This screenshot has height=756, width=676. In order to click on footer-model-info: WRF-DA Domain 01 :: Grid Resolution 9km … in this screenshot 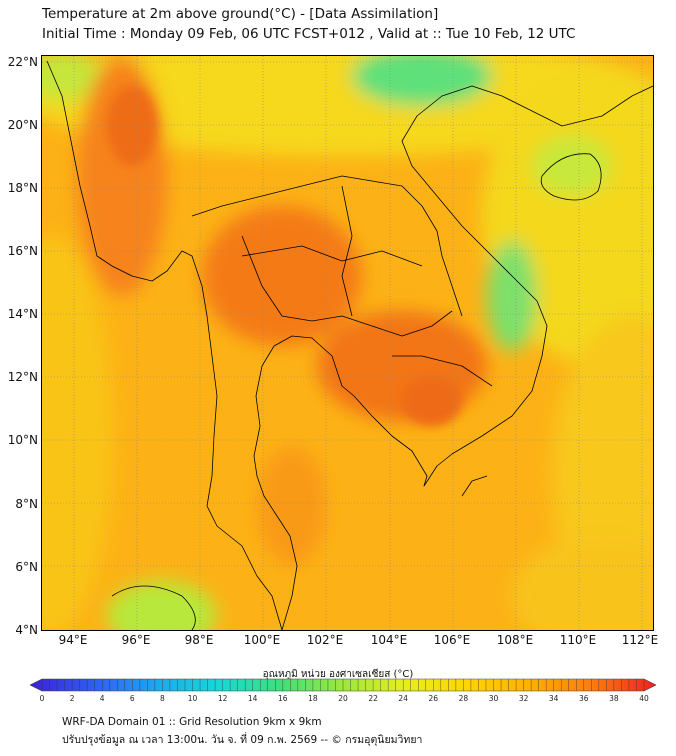, I will do `click(192, 722)`.